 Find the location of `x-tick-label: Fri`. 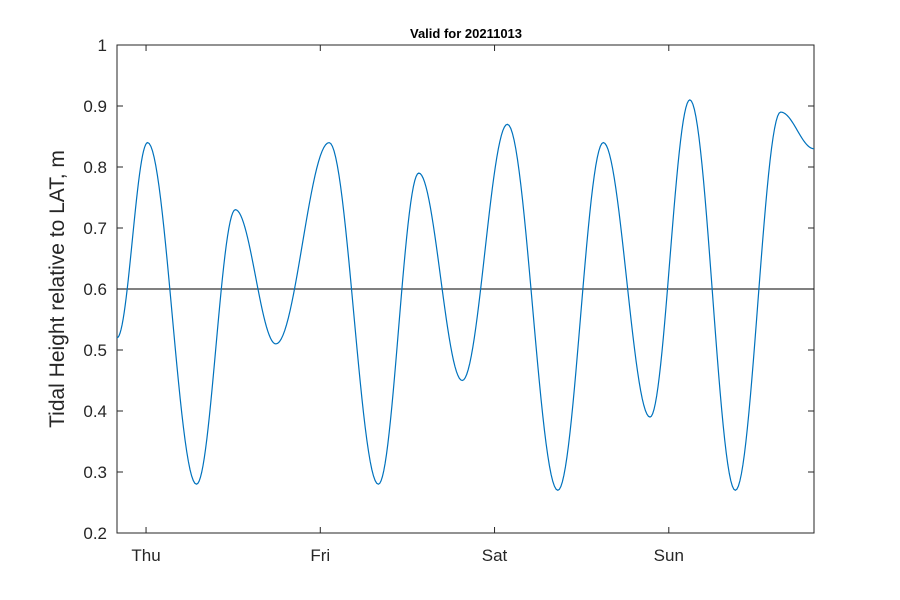

x-tick-label: Fri is located at coordinates (320, 555).